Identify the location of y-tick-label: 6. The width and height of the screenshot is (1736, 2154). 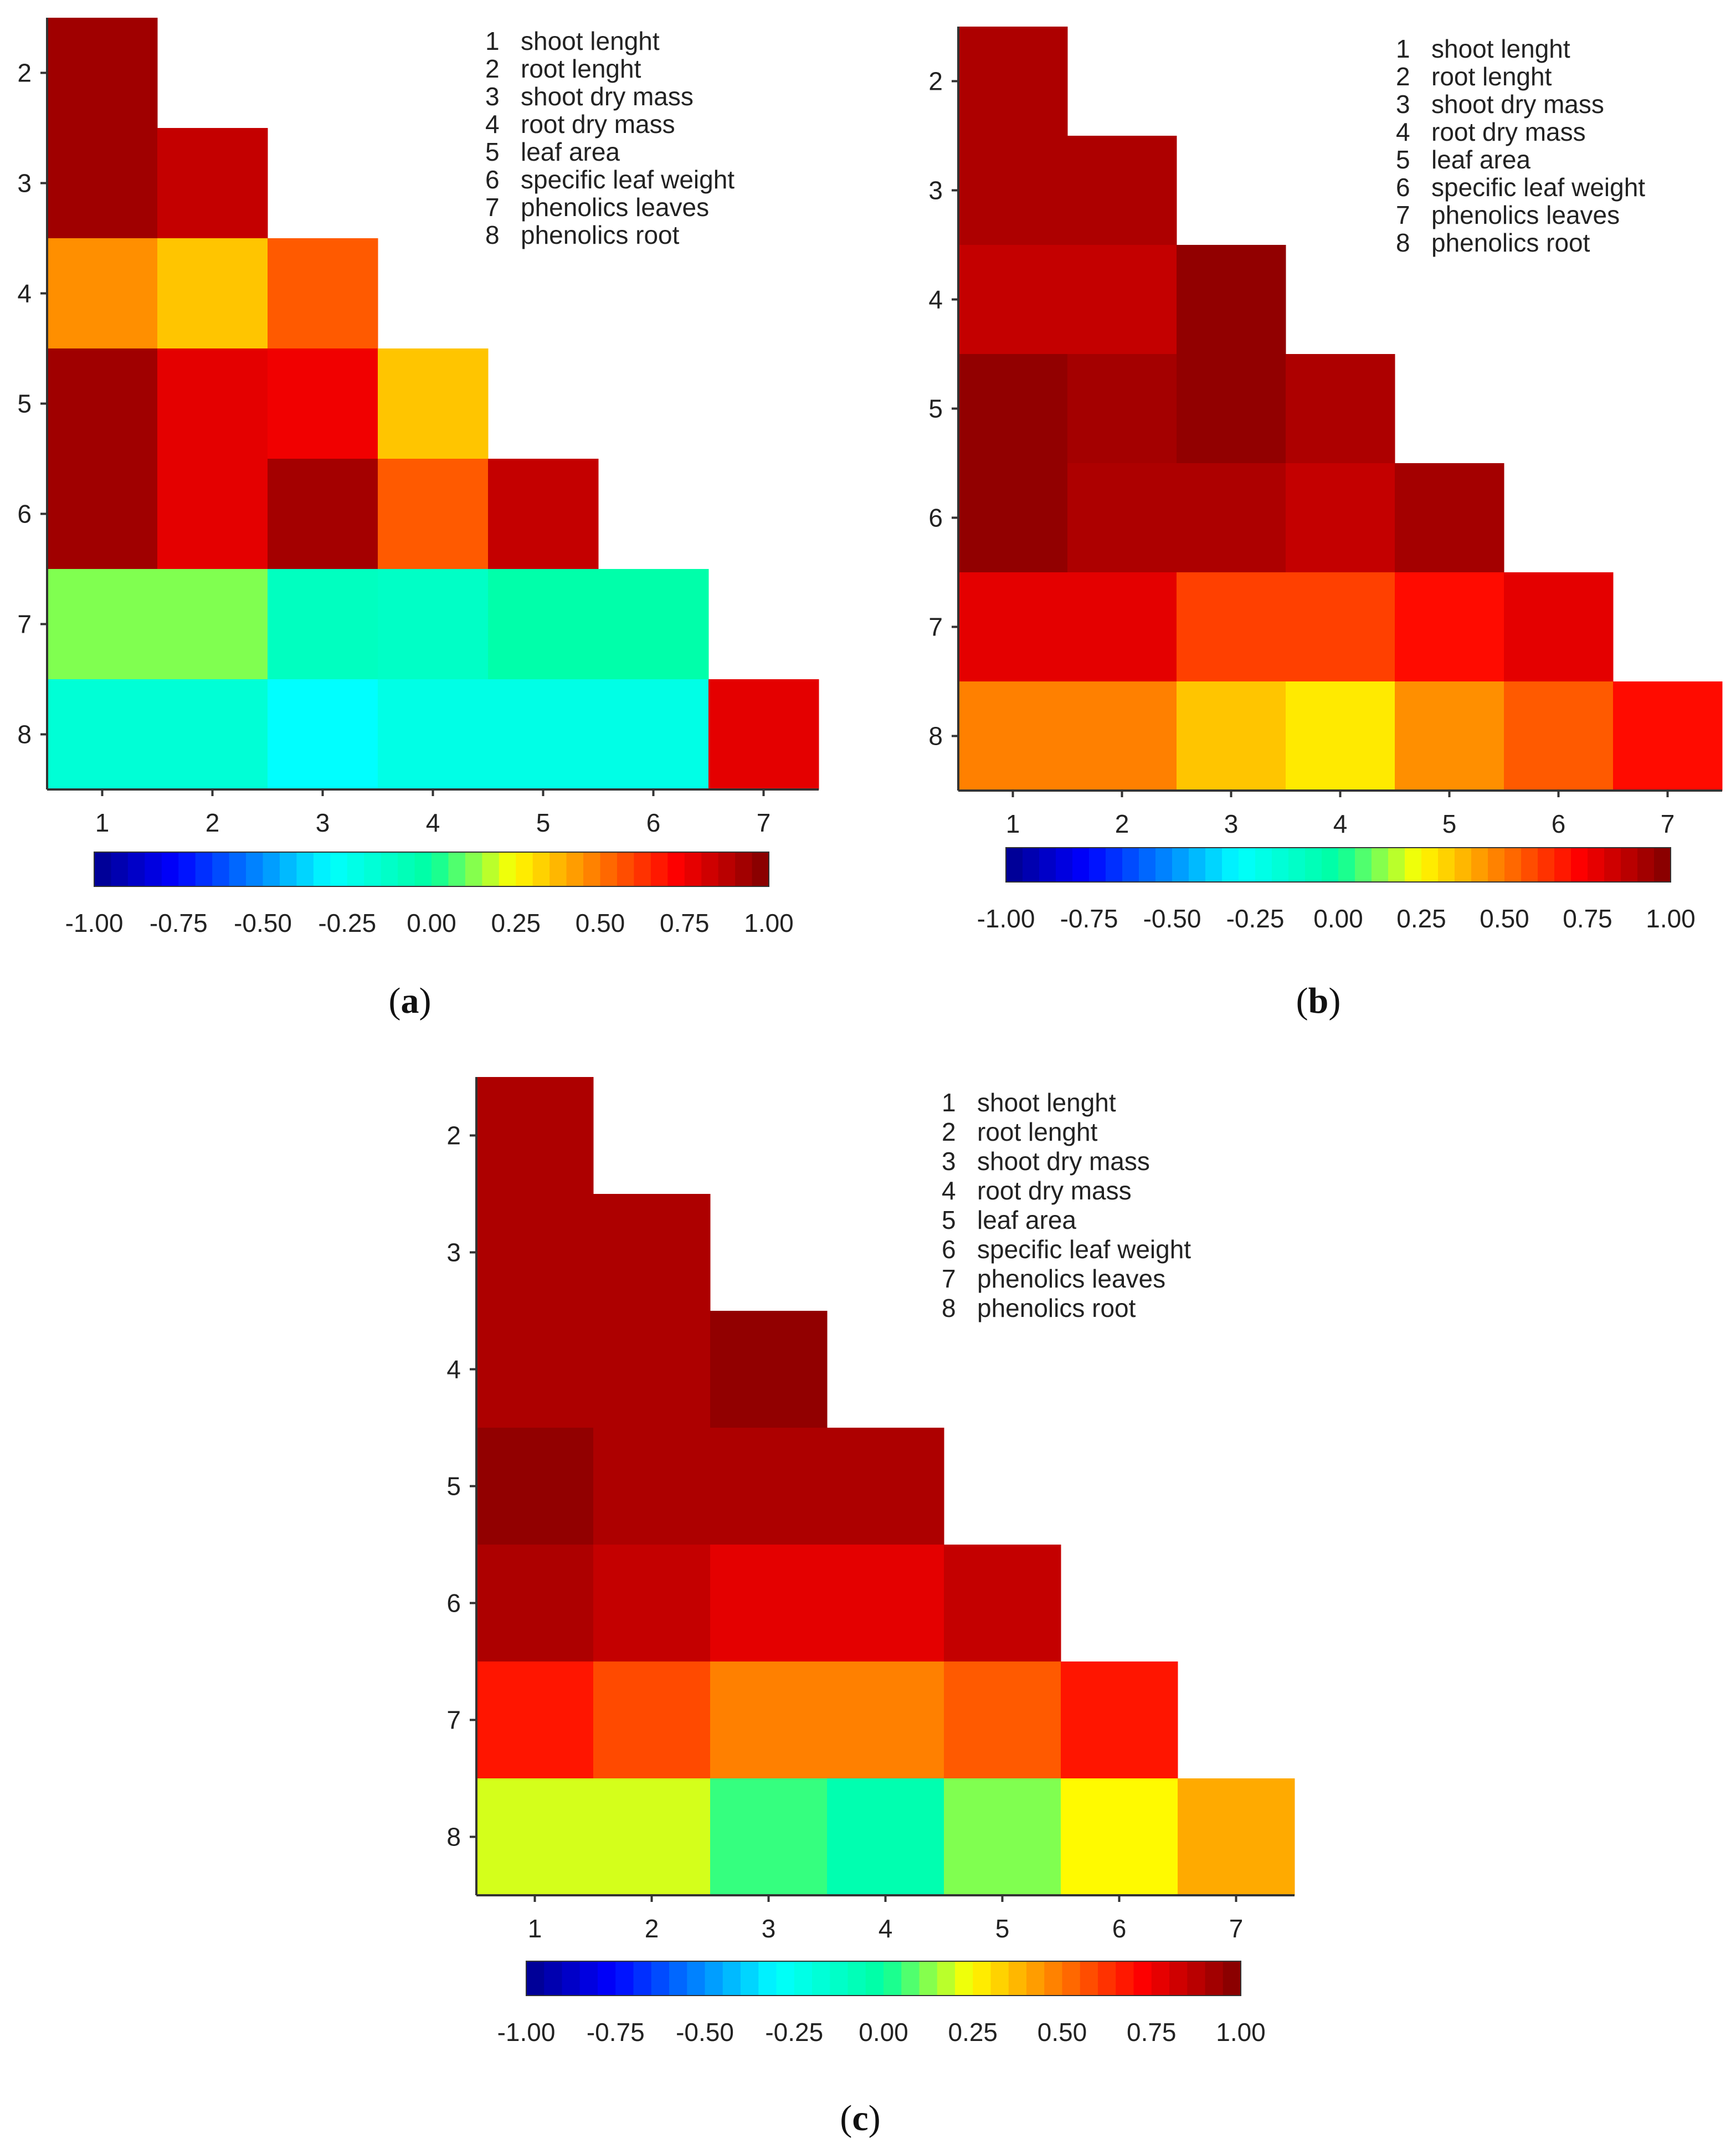
(453, 1604).